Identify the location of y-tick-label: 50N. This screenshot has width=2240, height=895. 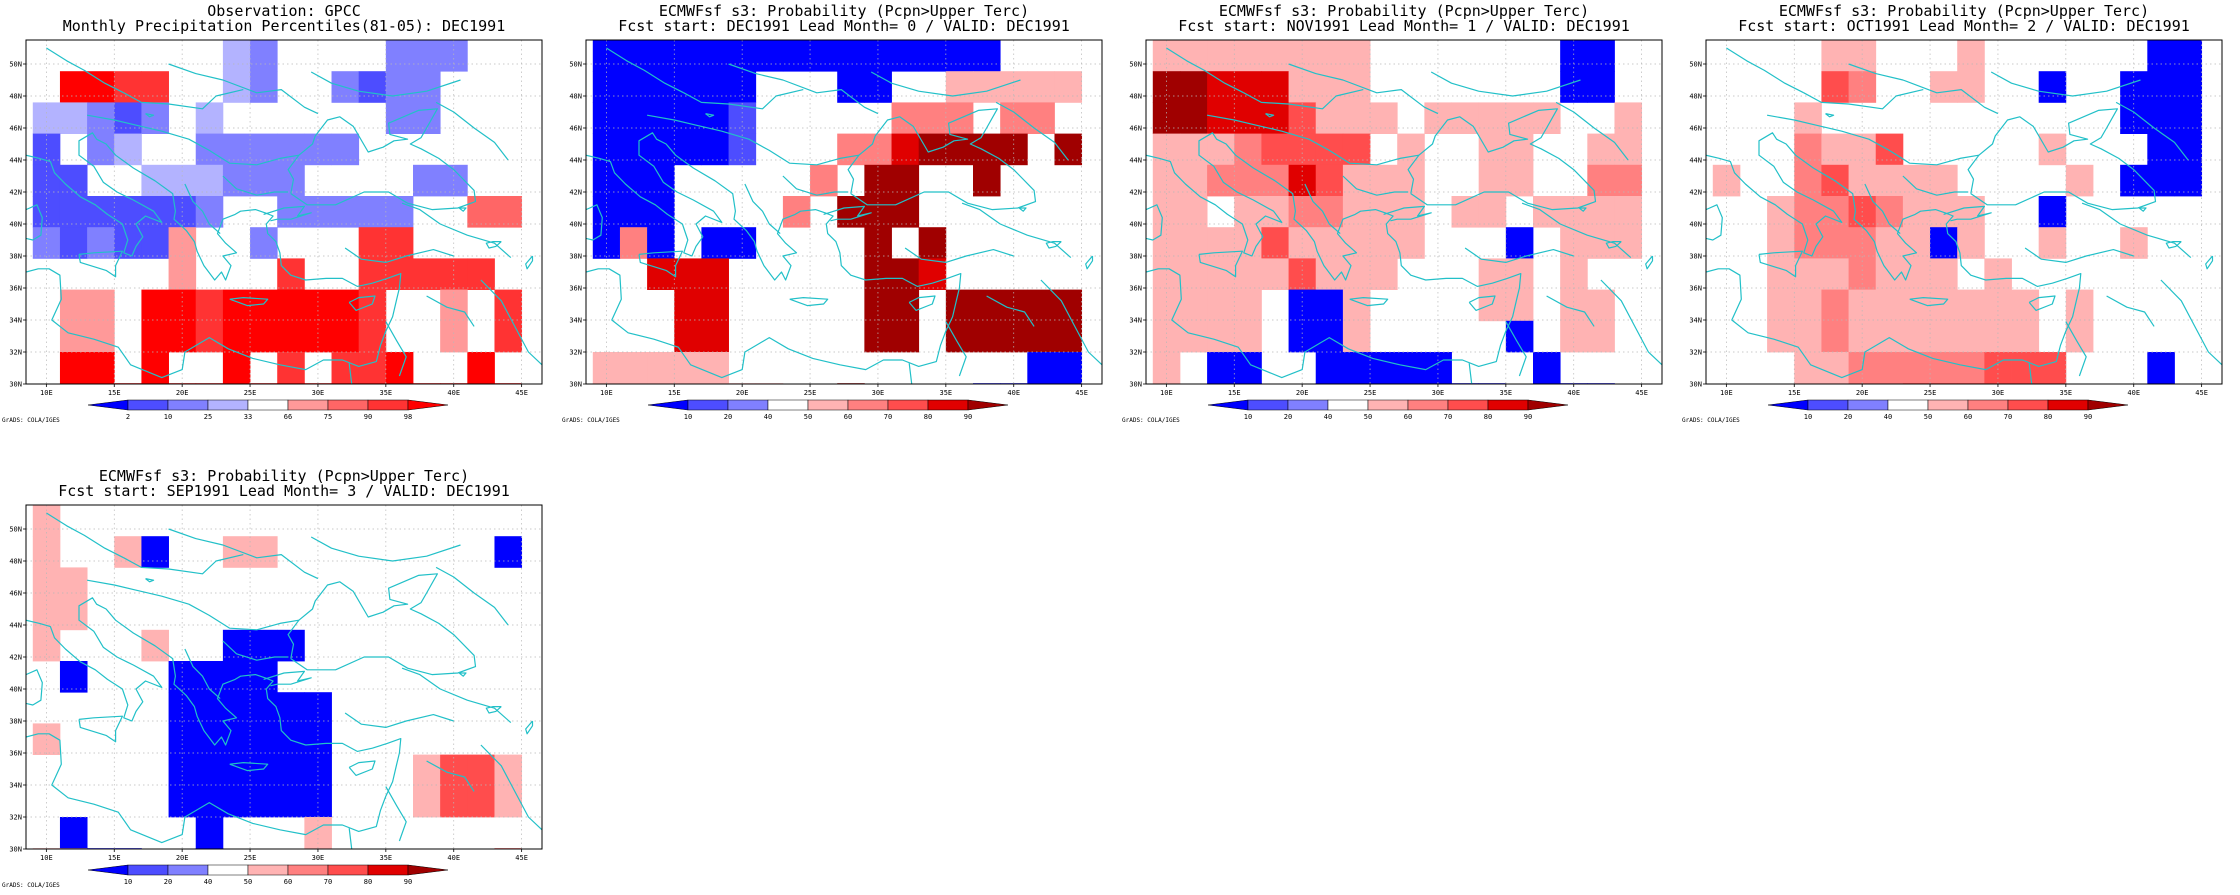
(15, 65).